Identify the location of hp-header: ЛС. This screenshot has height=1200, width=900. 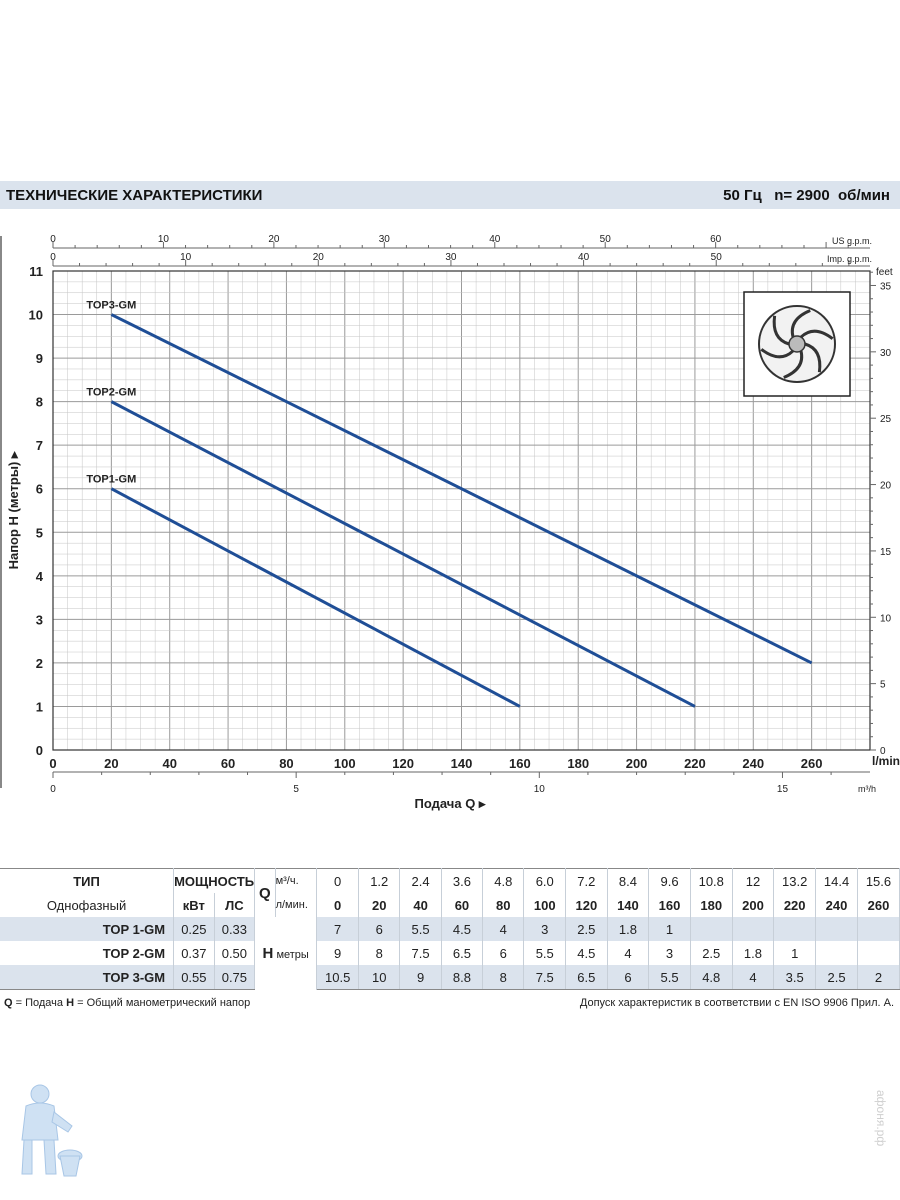
(235, 905).